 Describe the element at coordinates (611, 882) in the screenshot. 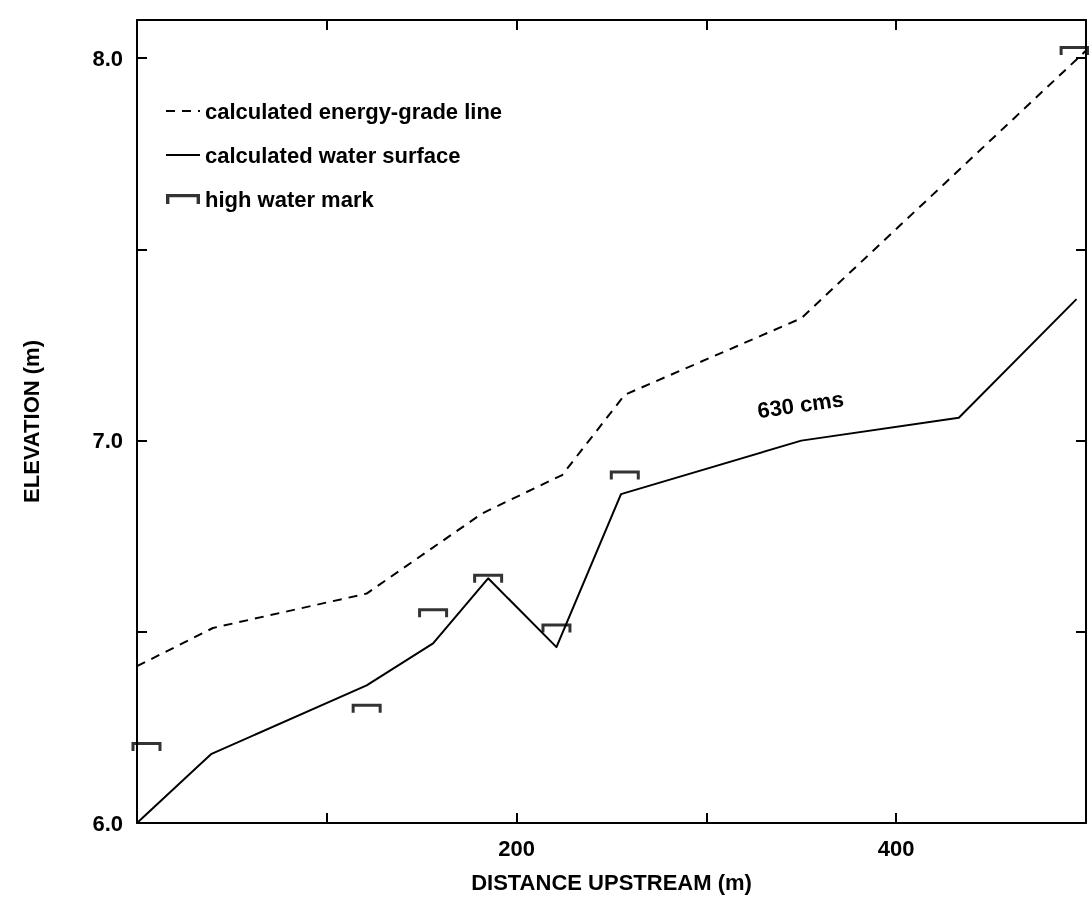

I see `x-axis-title: DISTANCE UPSTREAM (m)` at that location.